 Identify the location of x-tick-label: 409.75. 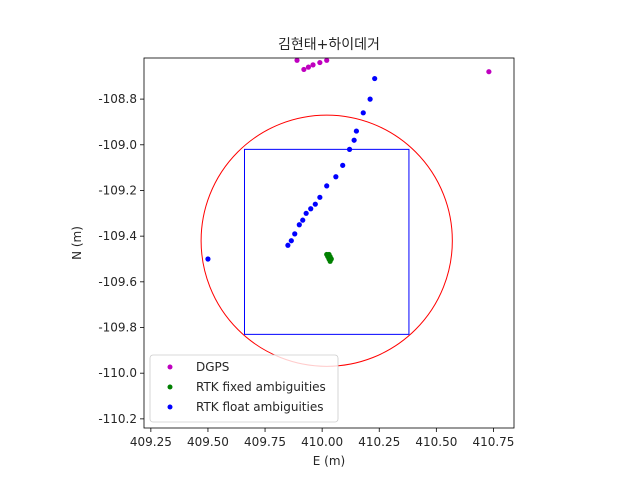
(265, 442).